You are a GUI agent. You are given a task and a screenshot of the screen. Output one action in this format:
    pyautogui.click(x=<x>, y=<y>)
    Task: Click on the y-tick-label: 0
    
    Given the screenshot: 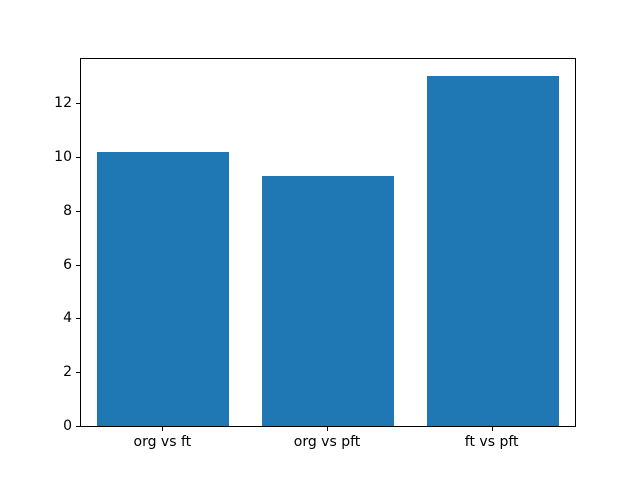 What is the action you would take?
    pyautogui.click(x=67, y=426)
    